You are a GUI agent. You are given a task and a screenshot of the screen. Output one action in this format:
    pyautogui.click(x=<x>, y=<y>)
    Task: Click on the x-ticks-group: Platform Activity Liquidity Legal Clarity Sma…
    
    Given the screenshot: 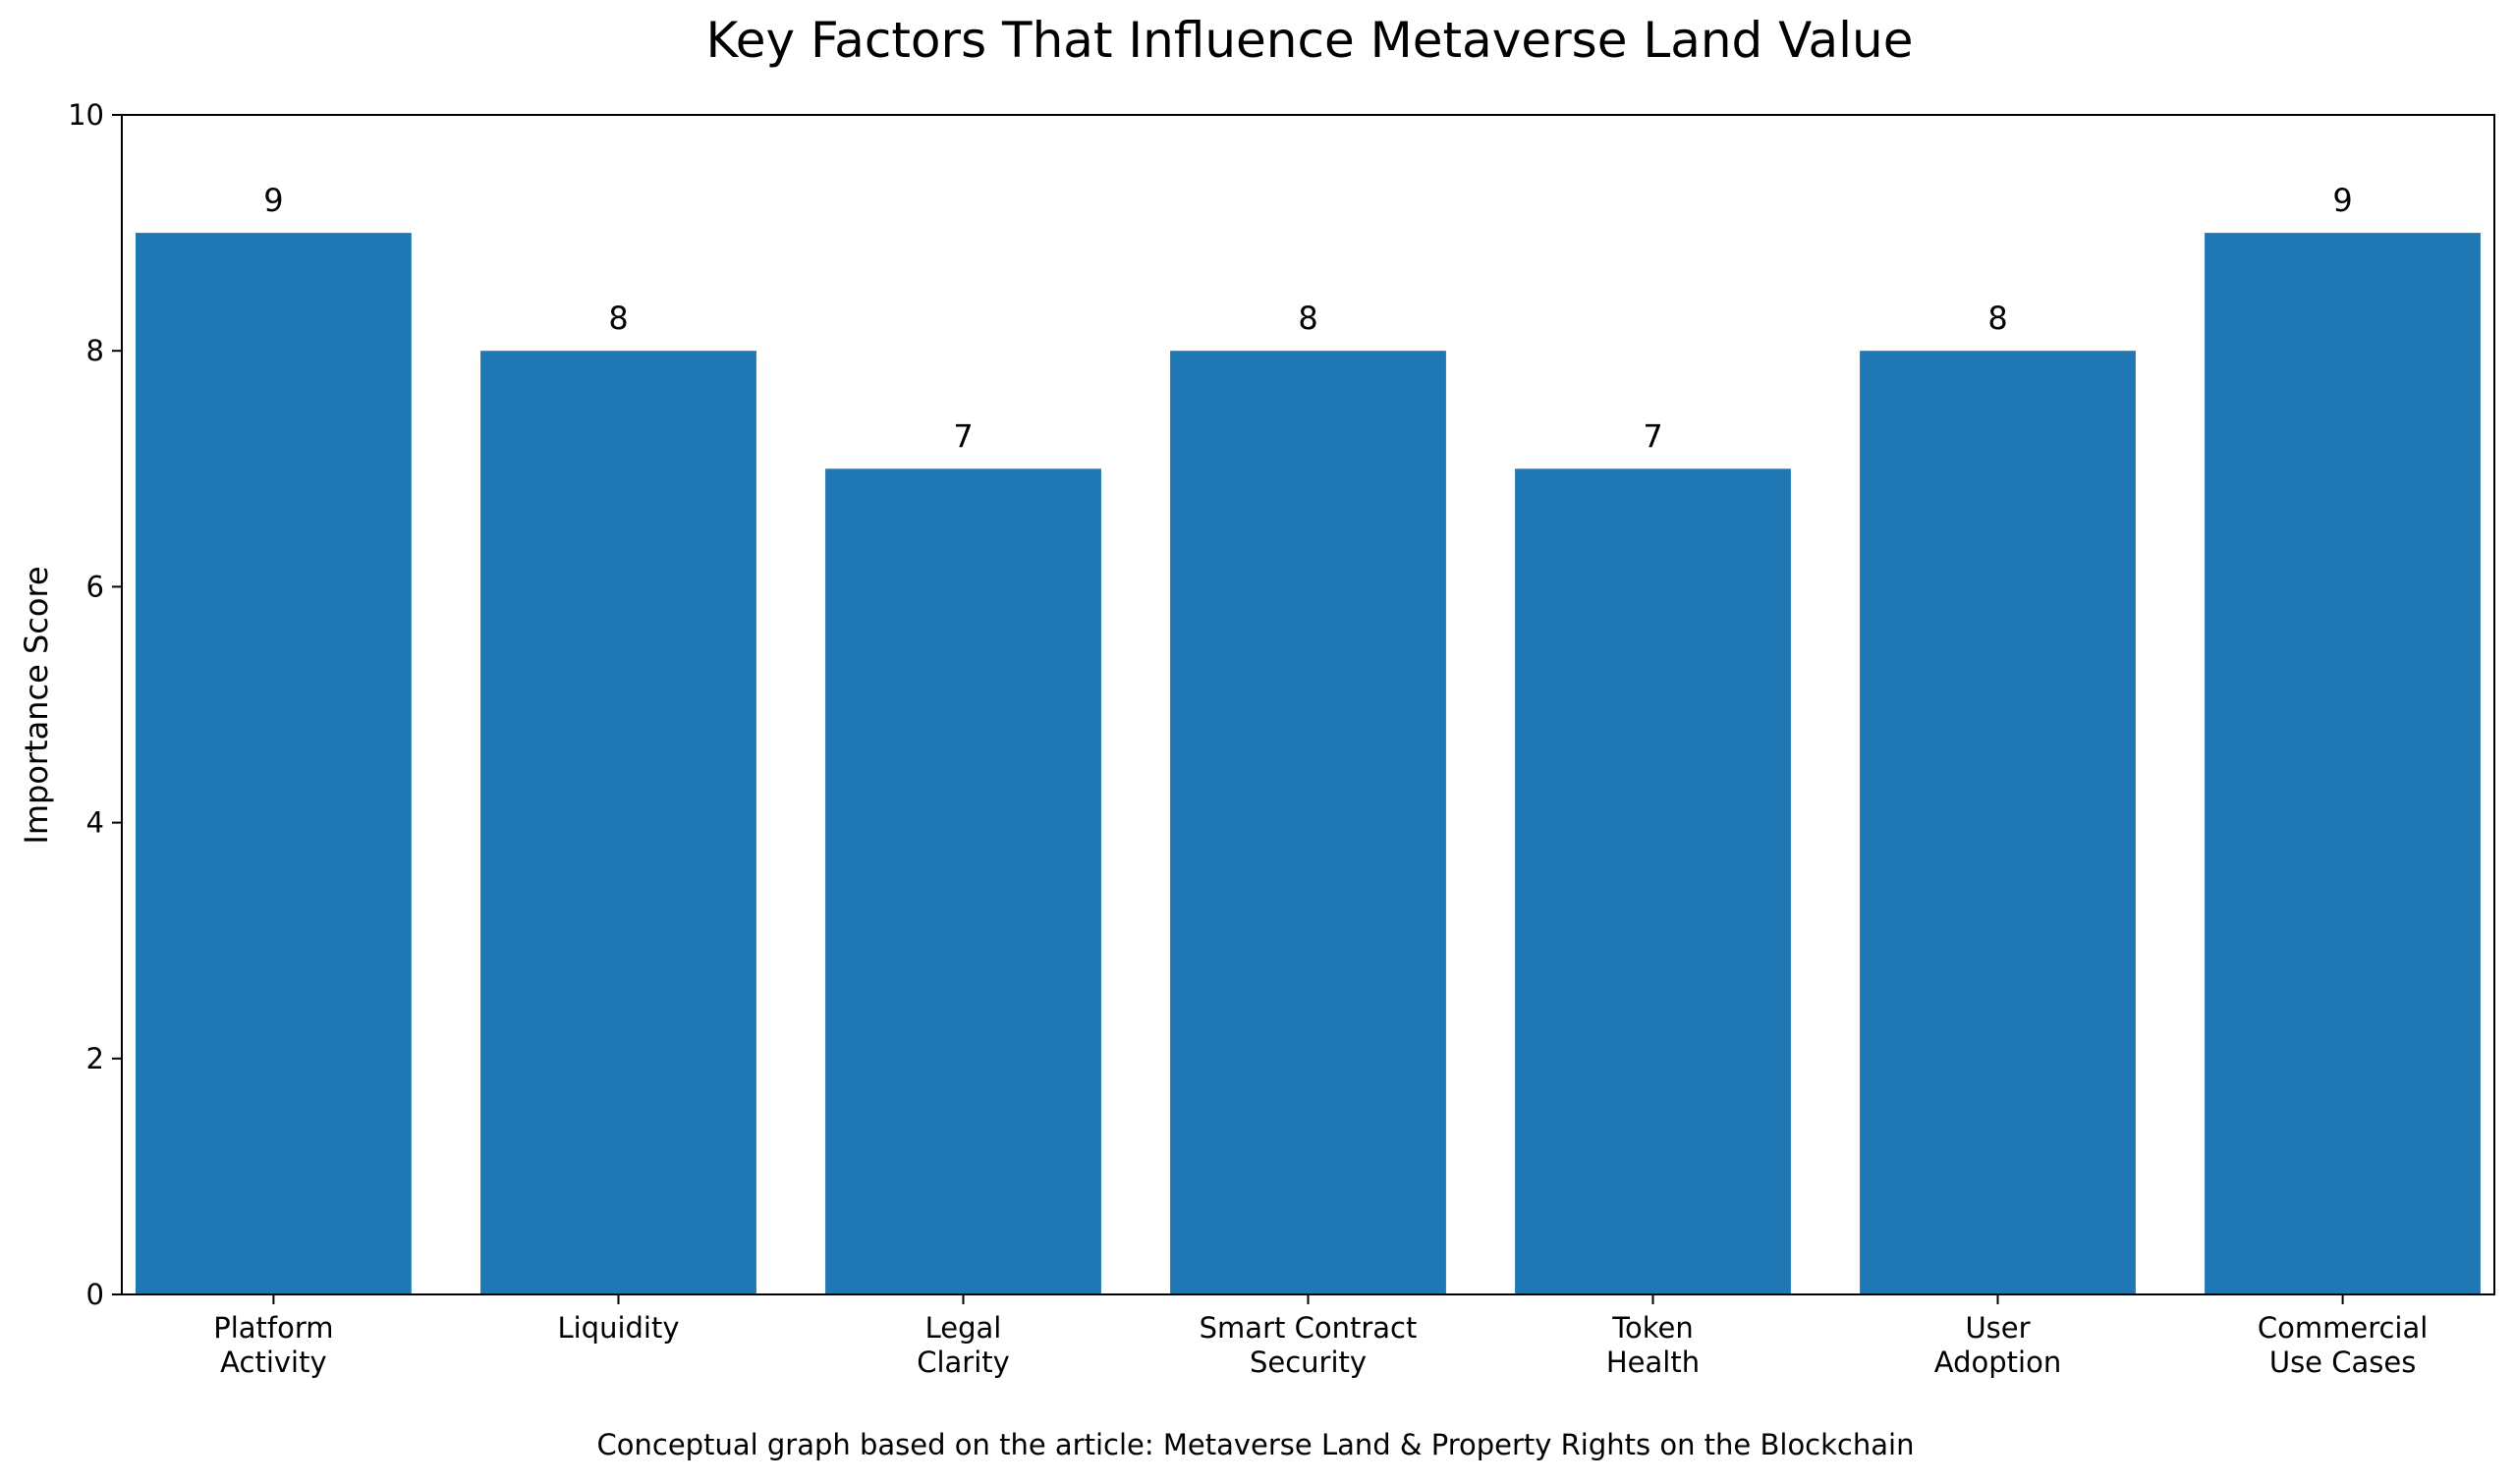 What is the action you would take?
    pyautogui.click(x=1320, y=1336)
    